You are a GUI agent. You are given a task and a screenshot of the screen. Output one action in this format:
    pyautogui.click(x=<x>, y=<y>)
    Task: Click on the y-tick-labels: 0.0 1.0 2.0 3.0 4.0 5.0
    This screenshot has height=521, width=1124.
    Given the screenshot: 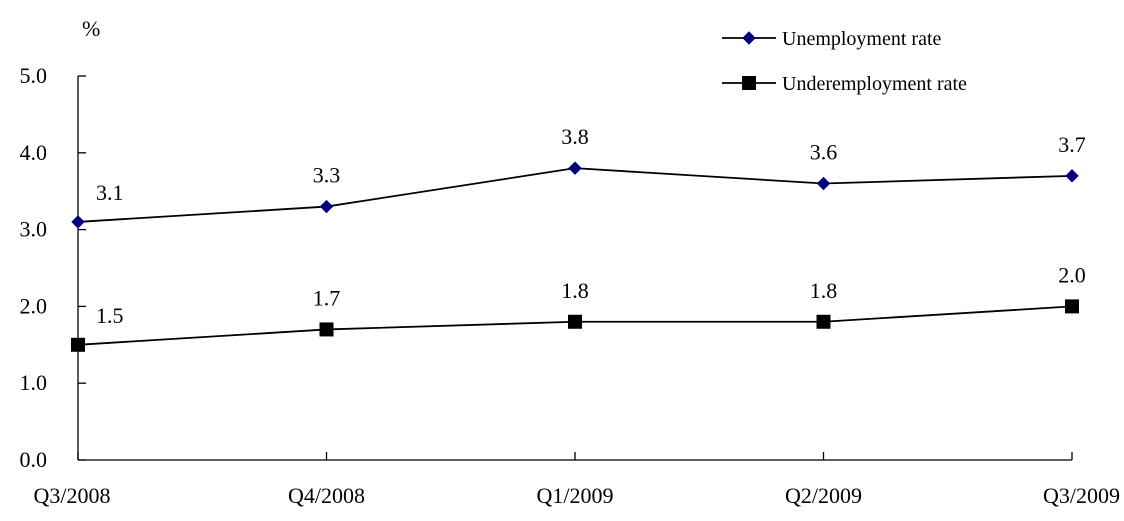 What is the action you would take?
    pyautogui.click(x=34, y=267)
    